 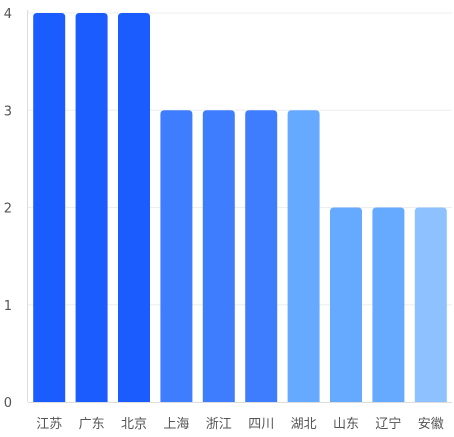 I want to click on y-tick-label: 2, so click(x=8, y=209).